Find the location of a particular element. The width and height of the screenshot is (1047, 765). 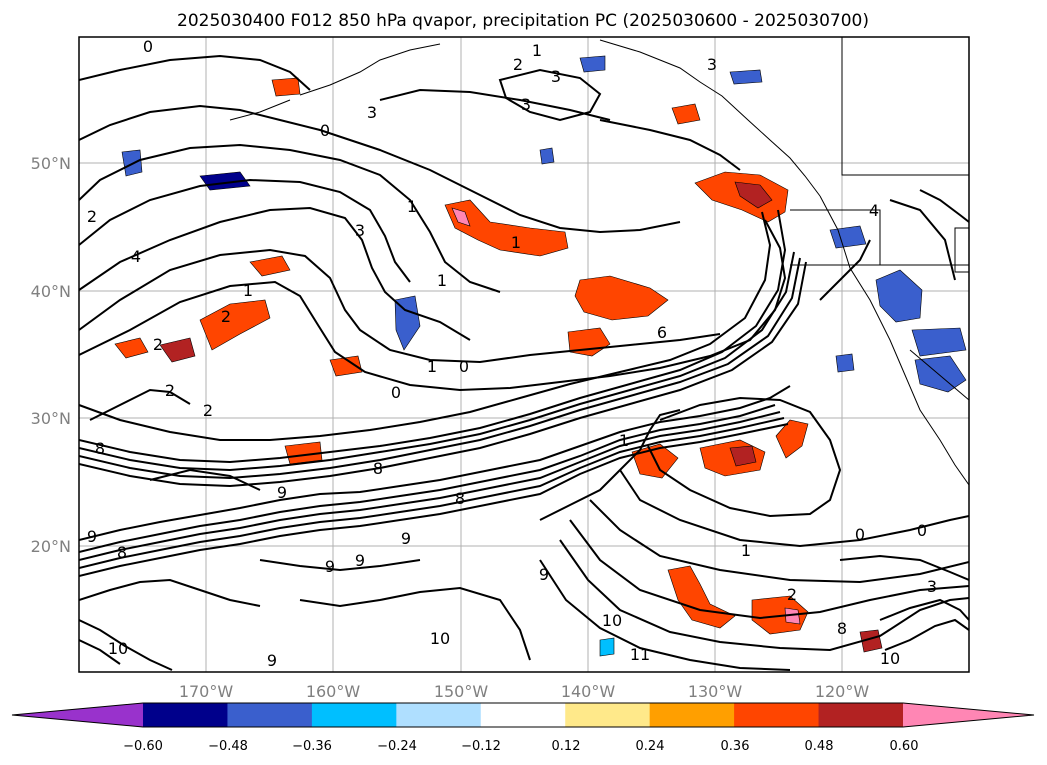

latitude-labels: 50°N 40°N 30°N 20°N is located at coordinates (51, 355).